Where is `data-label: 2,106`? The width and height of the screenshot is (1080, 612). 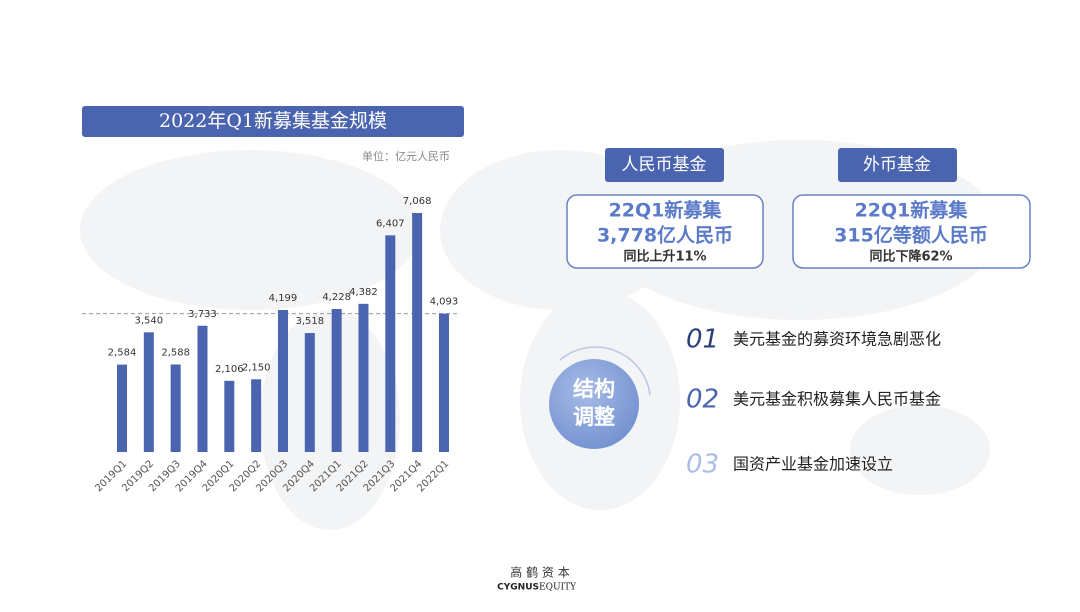
data-label: 2,106 is located at coordinates (229, 369).